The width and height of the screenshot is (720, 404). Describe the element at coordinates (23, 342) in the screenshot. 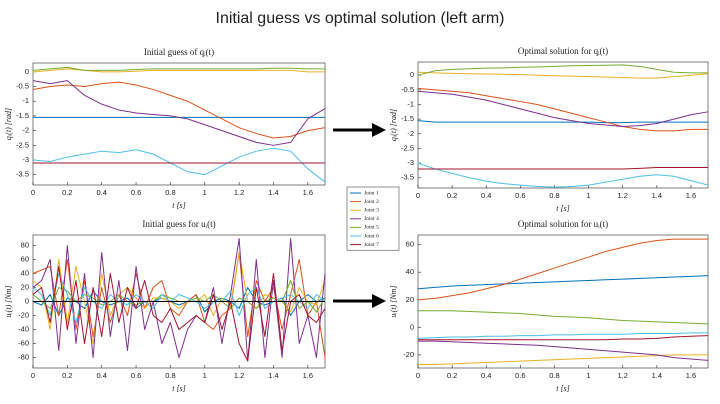

I see `y-tick-label: -60` at that location.